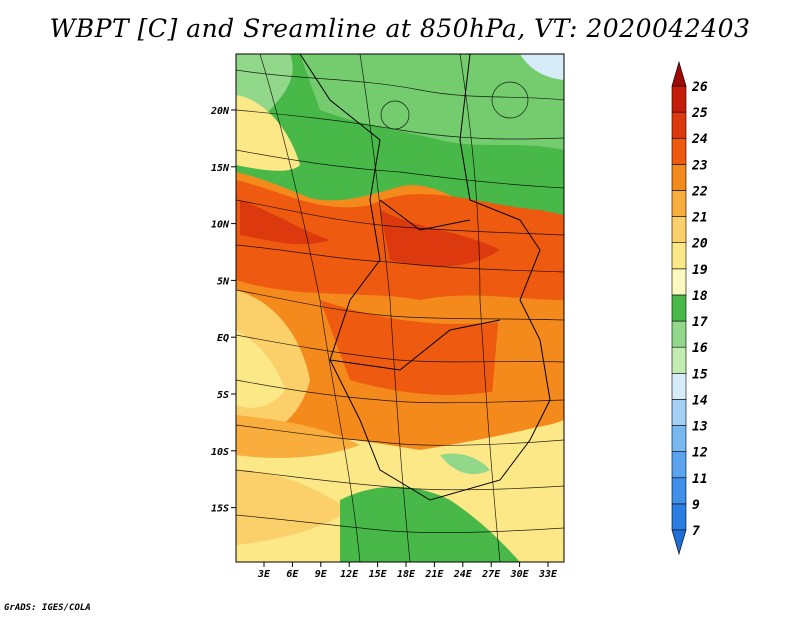 Image resolution: width=800 pixels, height=618 pixels. Describe the element at coordinates (220, 509) in the screenshot. I see `lat-tick-label: 15S` at that location.